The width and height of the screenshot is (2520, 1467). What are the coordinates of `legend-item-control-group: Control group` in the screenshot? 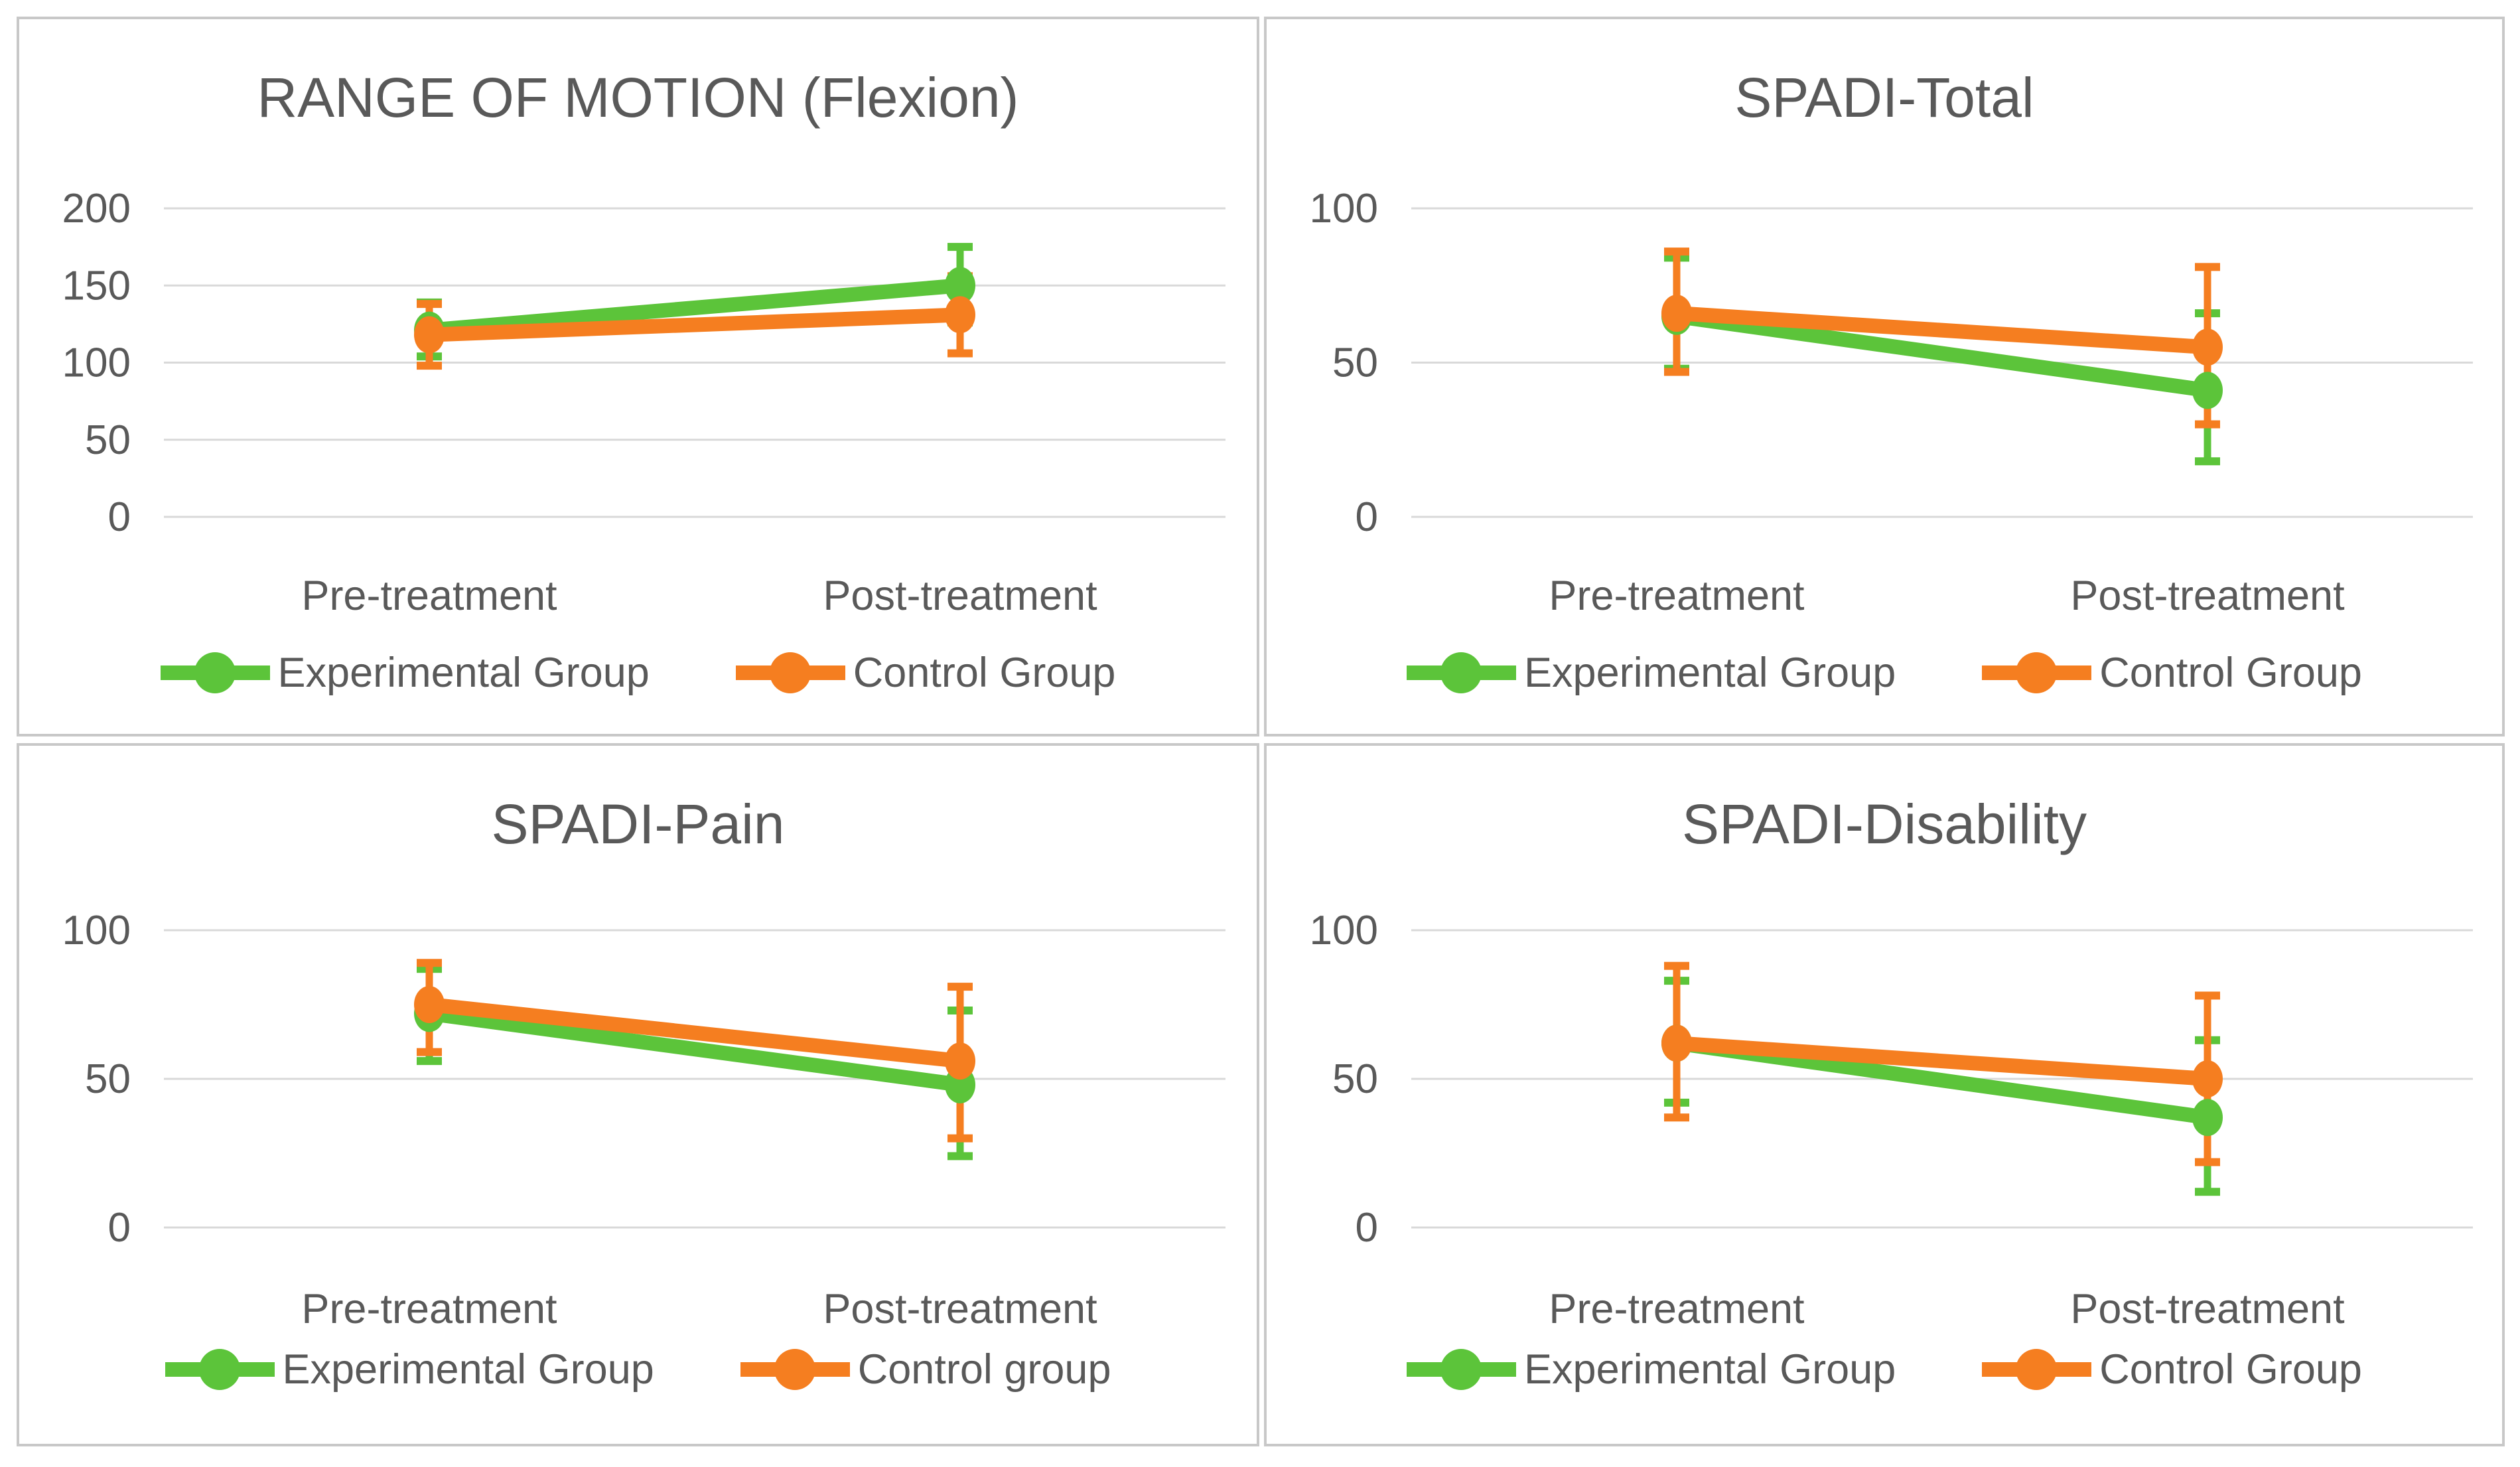 It's located at (925, 1369).